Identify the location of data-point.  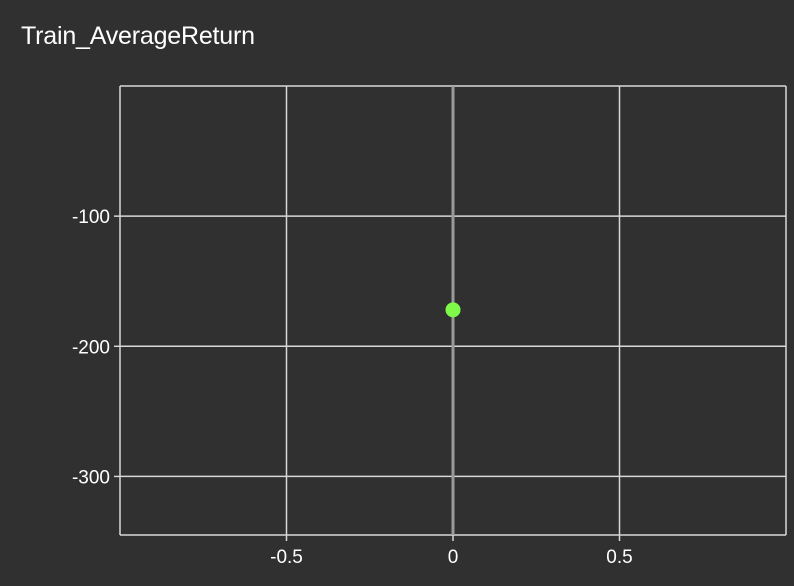
(453, 310).